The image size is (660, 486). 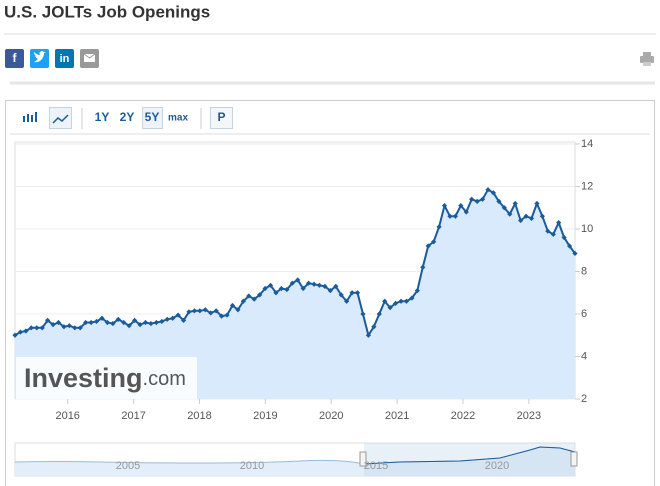 I want to click on print-icon, so click(x=647, y=64).